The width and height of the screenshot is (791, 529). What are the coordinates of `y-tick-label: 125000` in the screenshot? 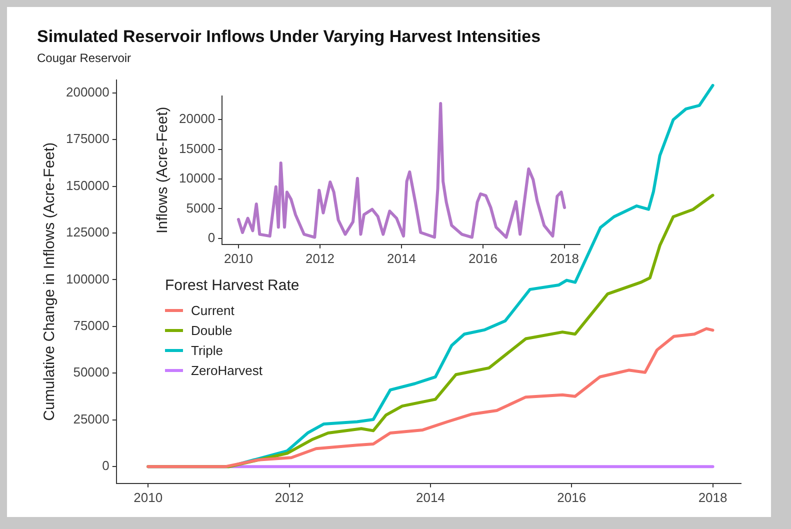 It's located at (88, 232).